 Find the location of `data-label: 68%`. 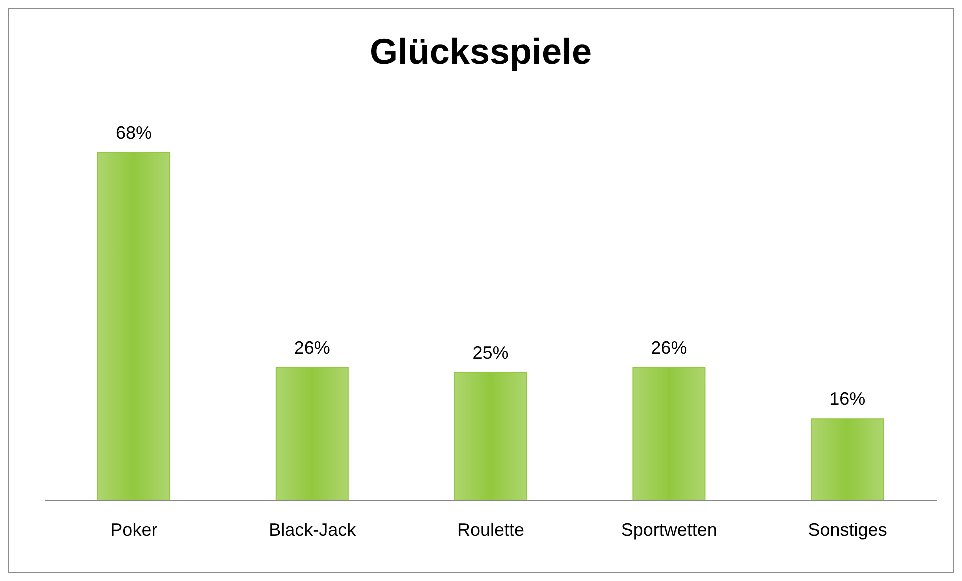

data-label: 68% is located at coordinates (134, 132).